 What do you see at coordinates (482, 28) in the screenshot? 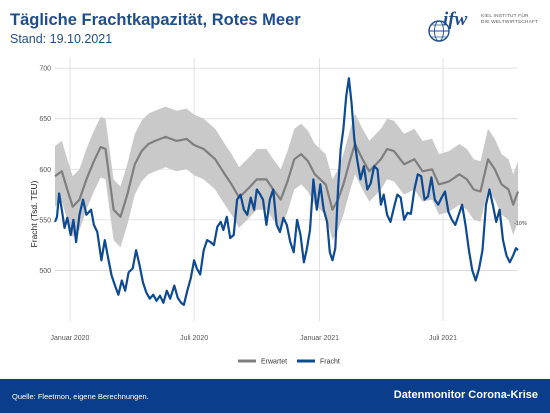
I see `ifw-logo: ifw KIEL INSTITUT FÜR DIE WELTWIRTSCHAFT` at bounding box center [482, 28].